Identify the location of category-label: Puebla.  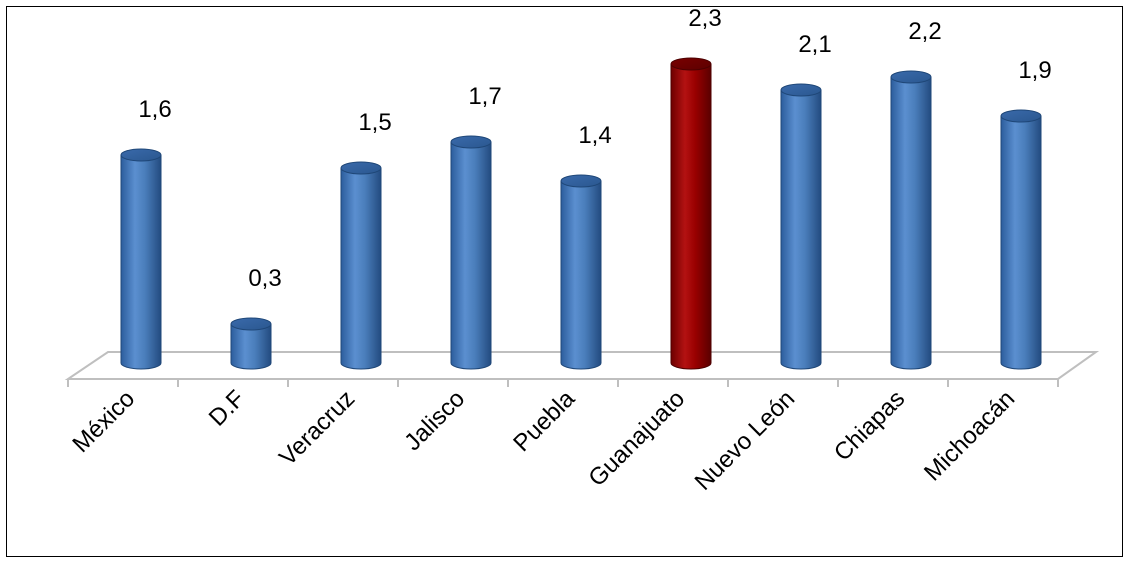
(544, 421).